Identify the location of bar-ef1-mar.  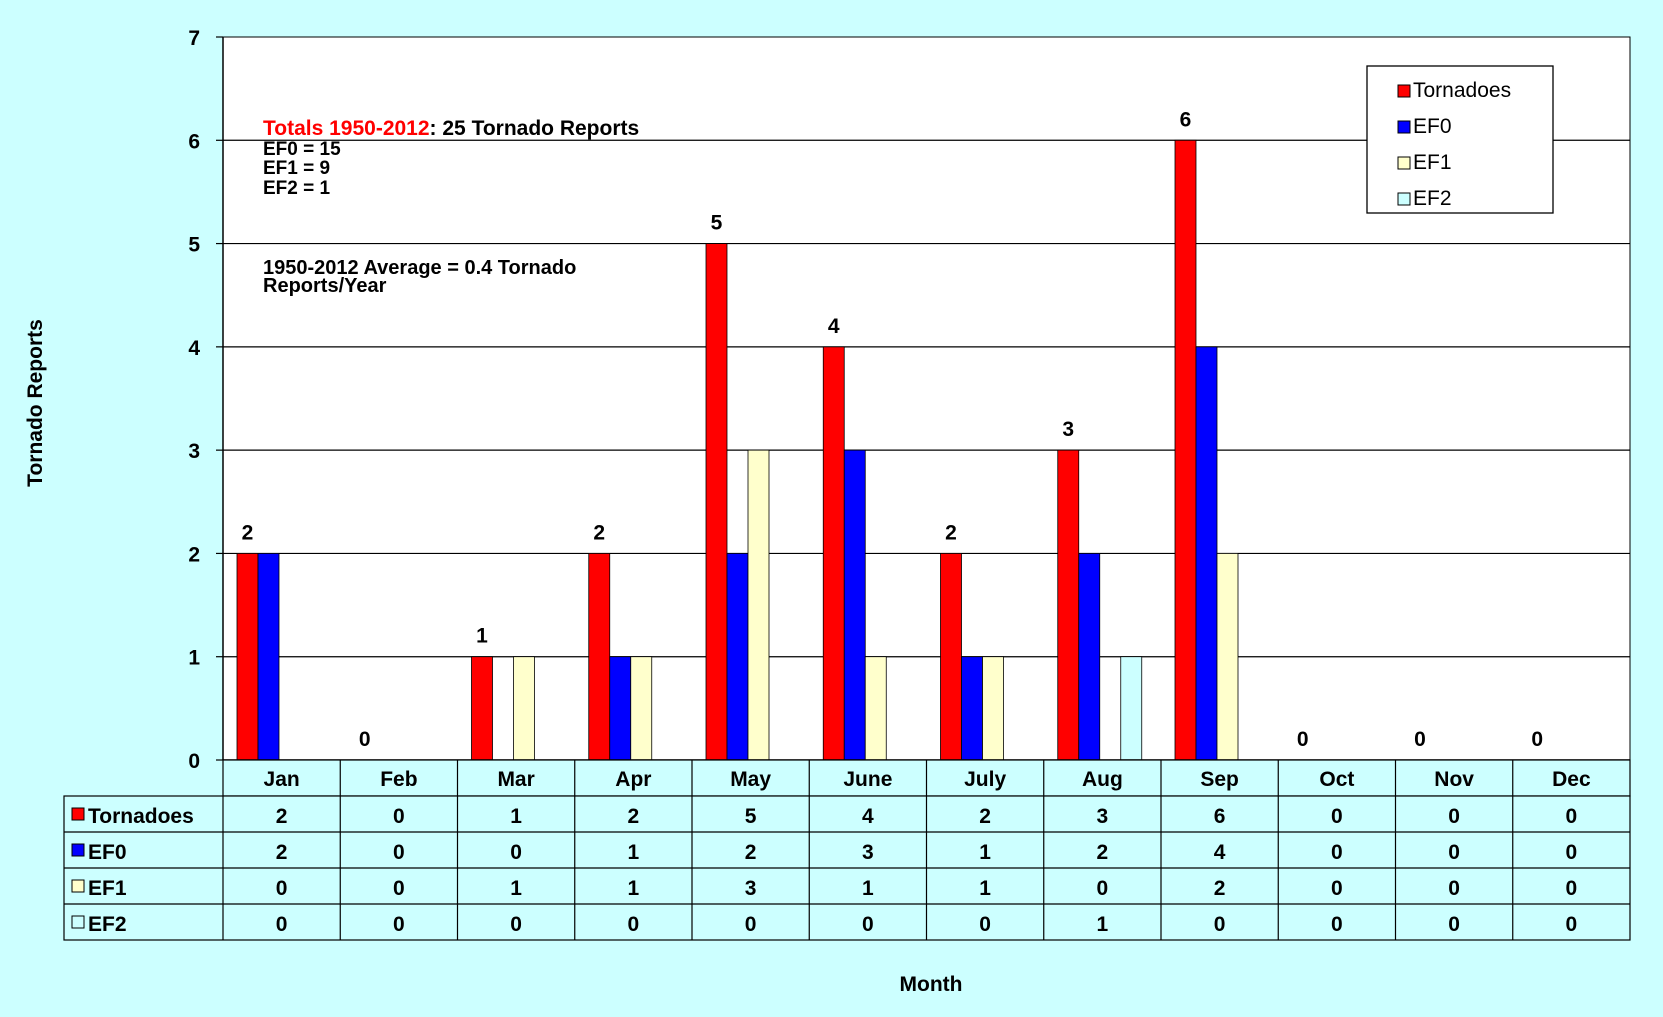
(524, 708).